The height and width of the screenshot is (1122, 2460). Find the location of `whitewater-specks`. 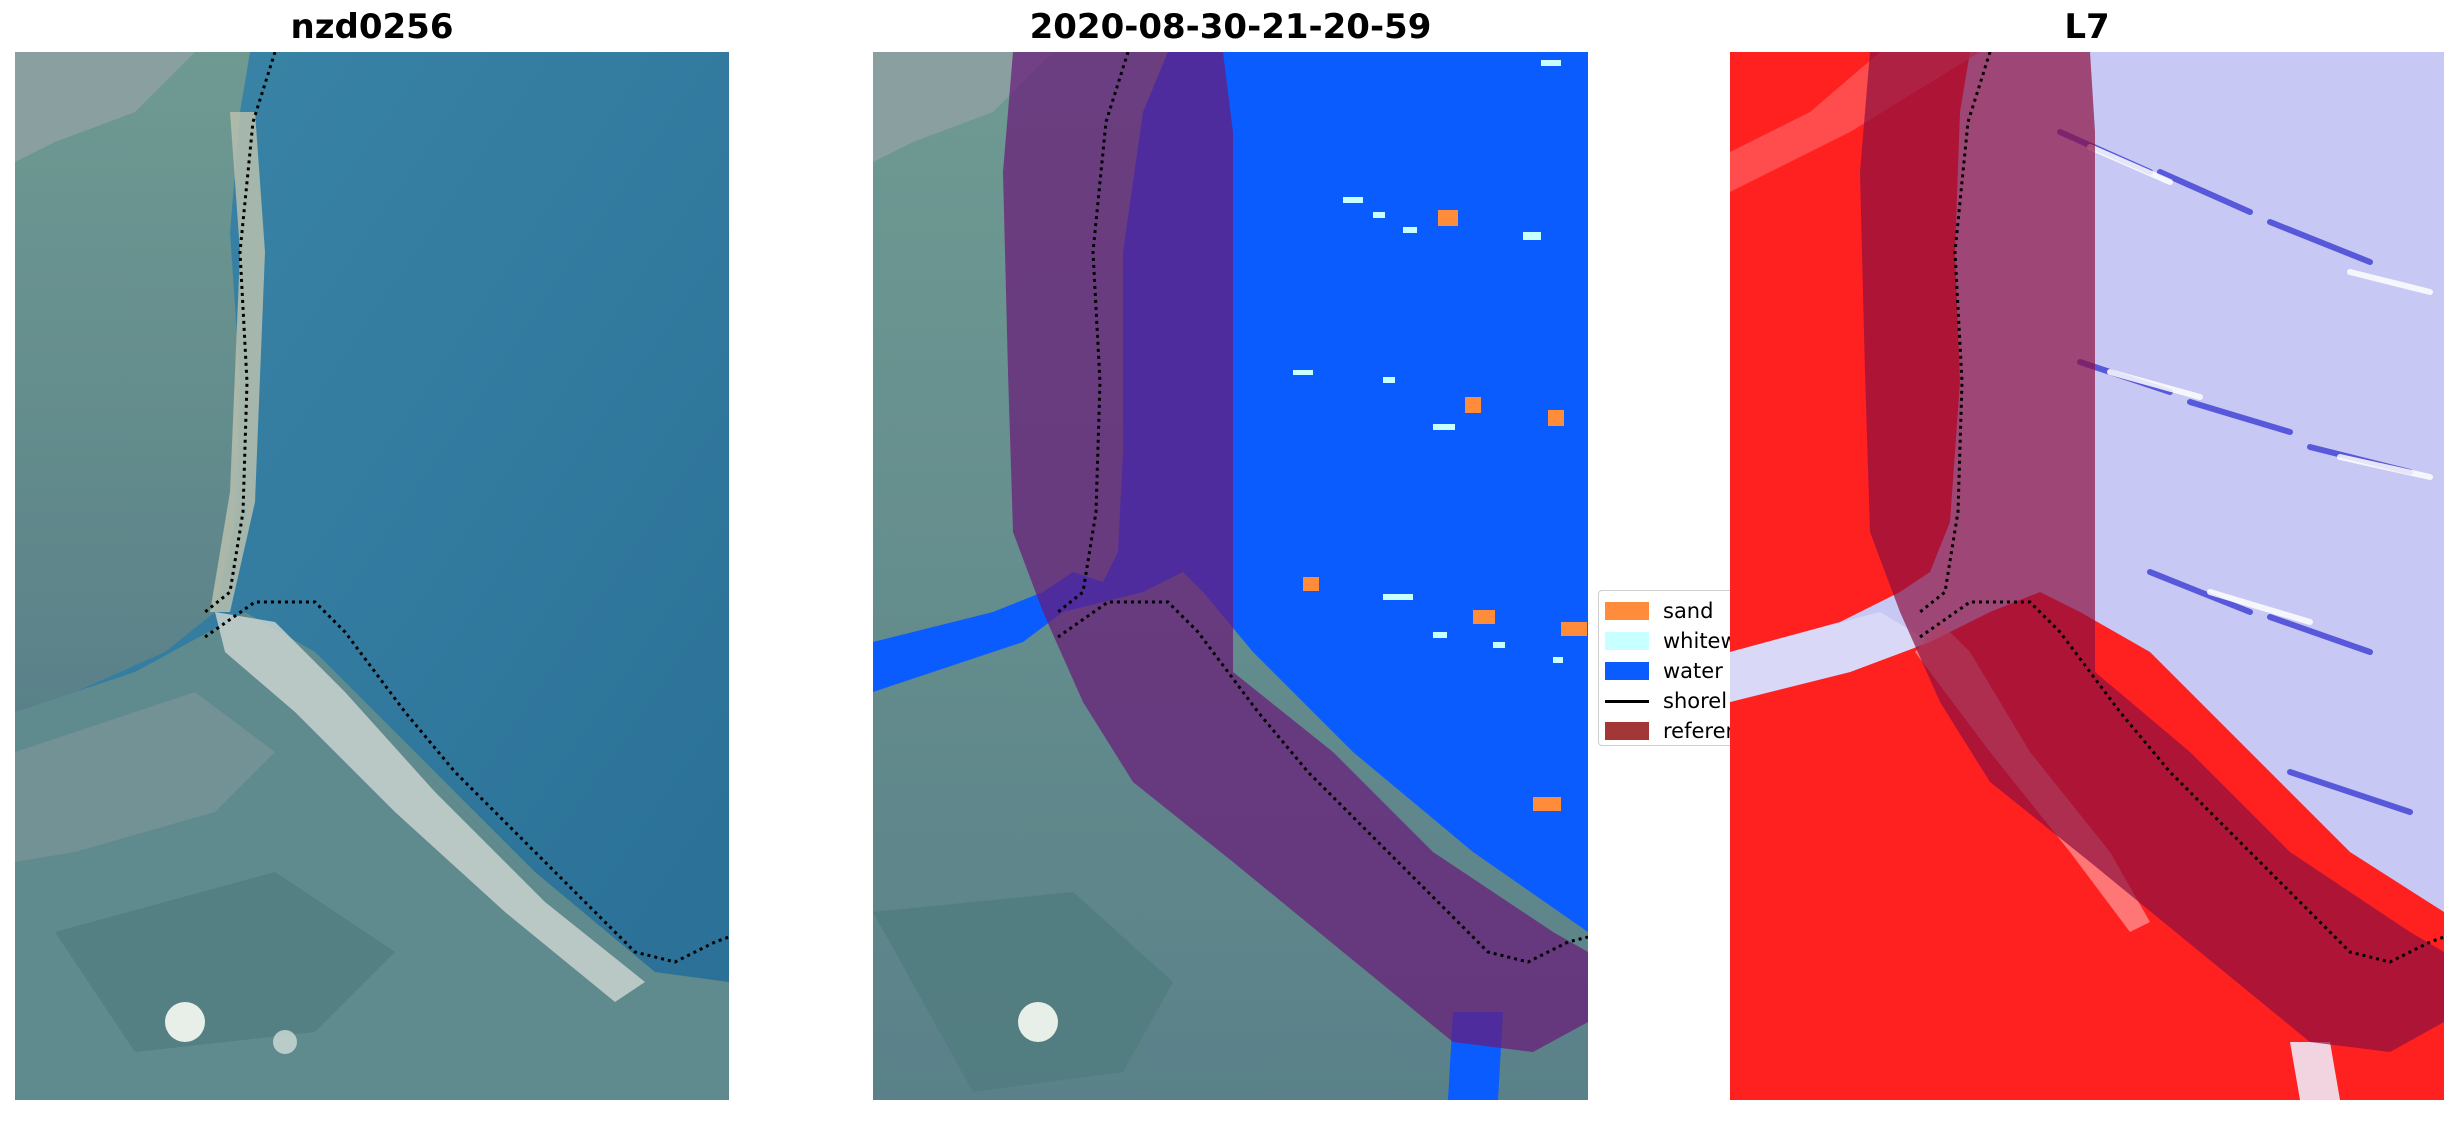

whitewater-specks is located at coordinates (1428, 361).